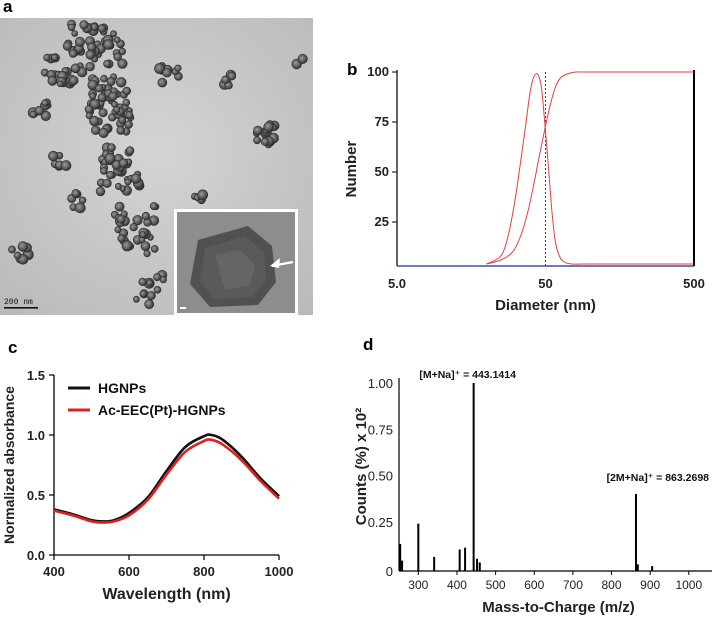 This screenshot has height=617, width=714. What do you see at coordinates (378, 71) in the screenshot?
I see `y-tick-label: 100` at bounding box center [378, 71].